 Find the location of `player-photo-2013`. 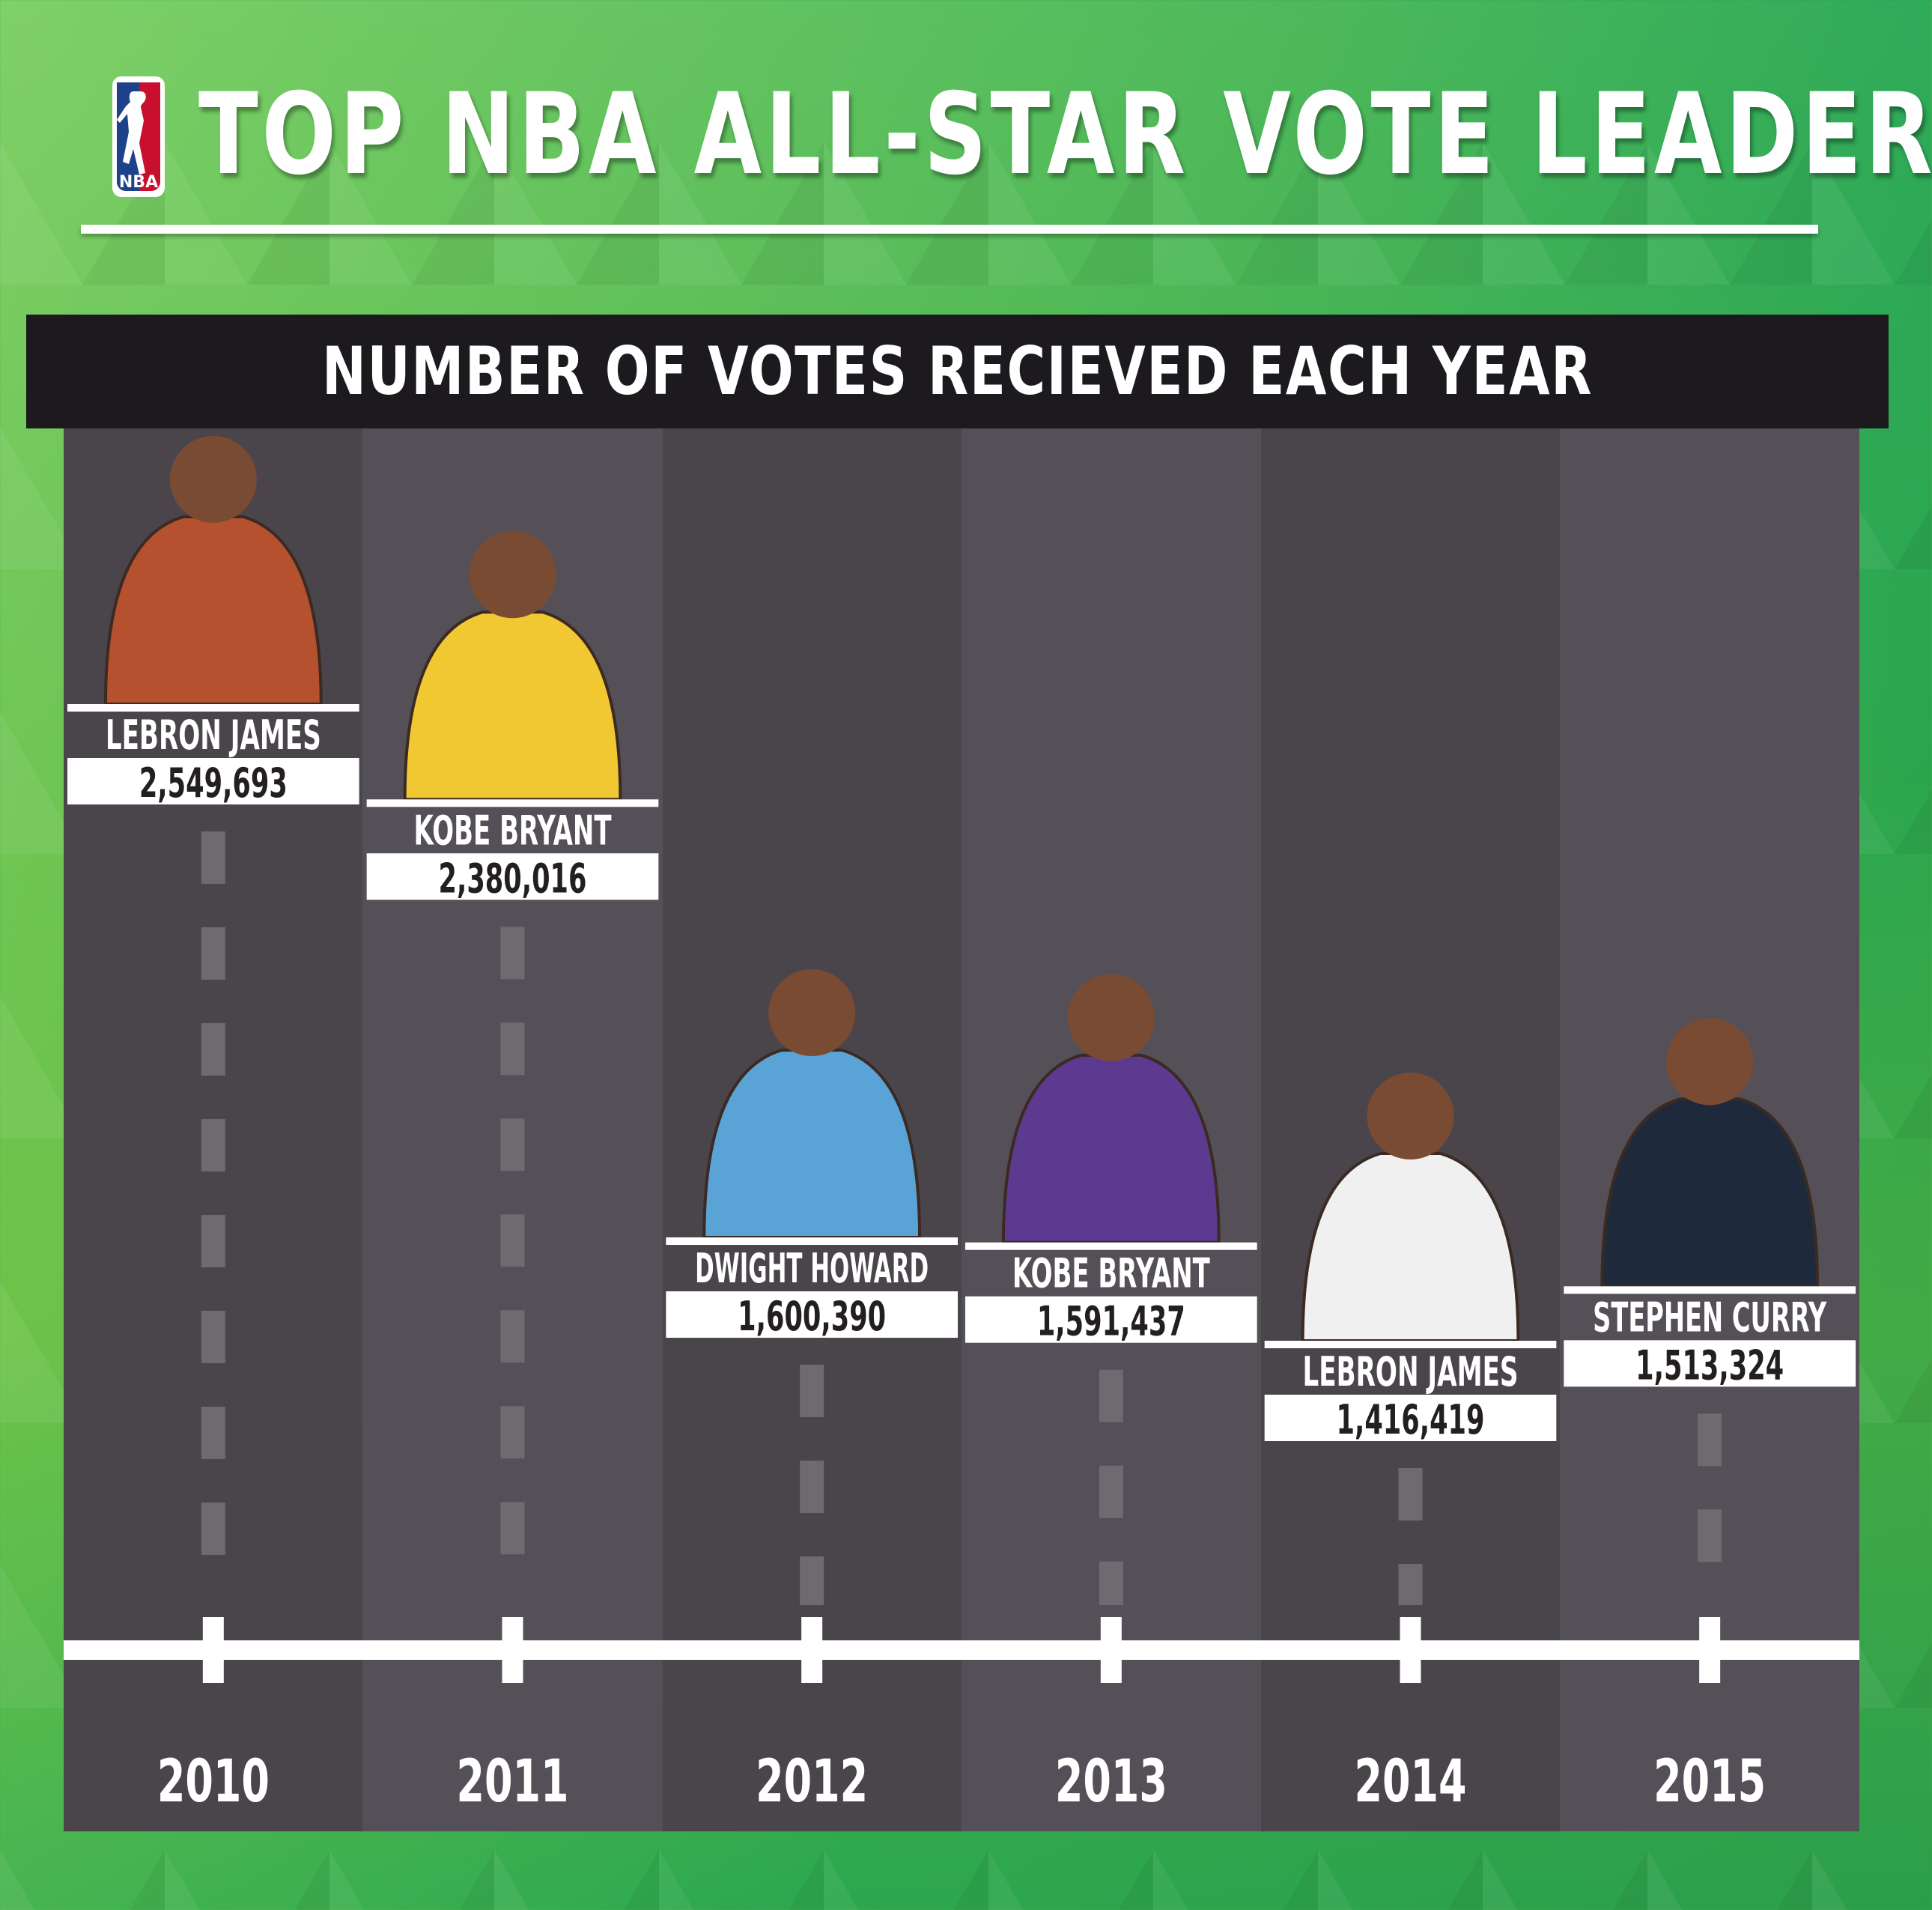

player-photo-2013 is located at coordinates (1111, 1109).